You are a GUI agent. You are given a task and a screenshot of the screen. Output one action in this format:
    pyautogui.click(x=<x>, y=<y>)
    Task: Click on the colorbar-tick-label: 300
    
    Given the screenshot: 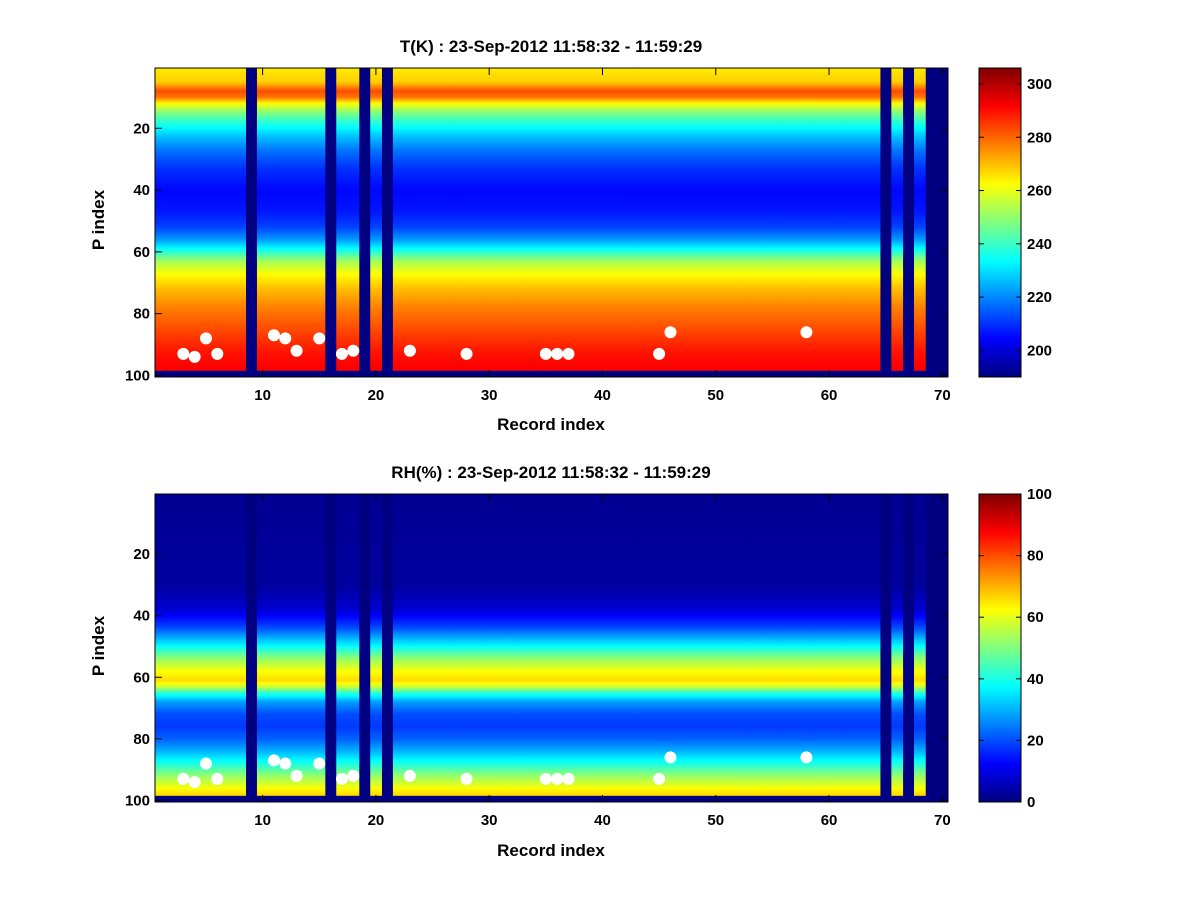 What is the action you would take?
    pyautogui.click(x=1039, y=84)
    